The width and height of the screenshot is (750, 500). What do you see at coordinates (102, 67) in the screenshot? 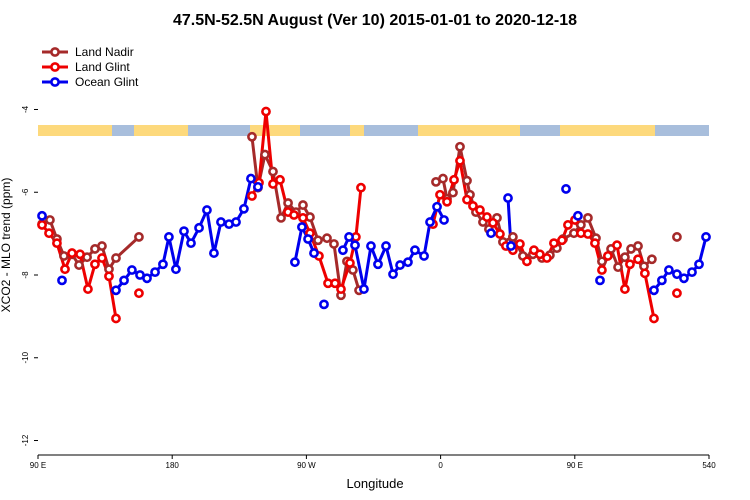
I see `legend-label: Land Glint` at bounding box center [102, 67].